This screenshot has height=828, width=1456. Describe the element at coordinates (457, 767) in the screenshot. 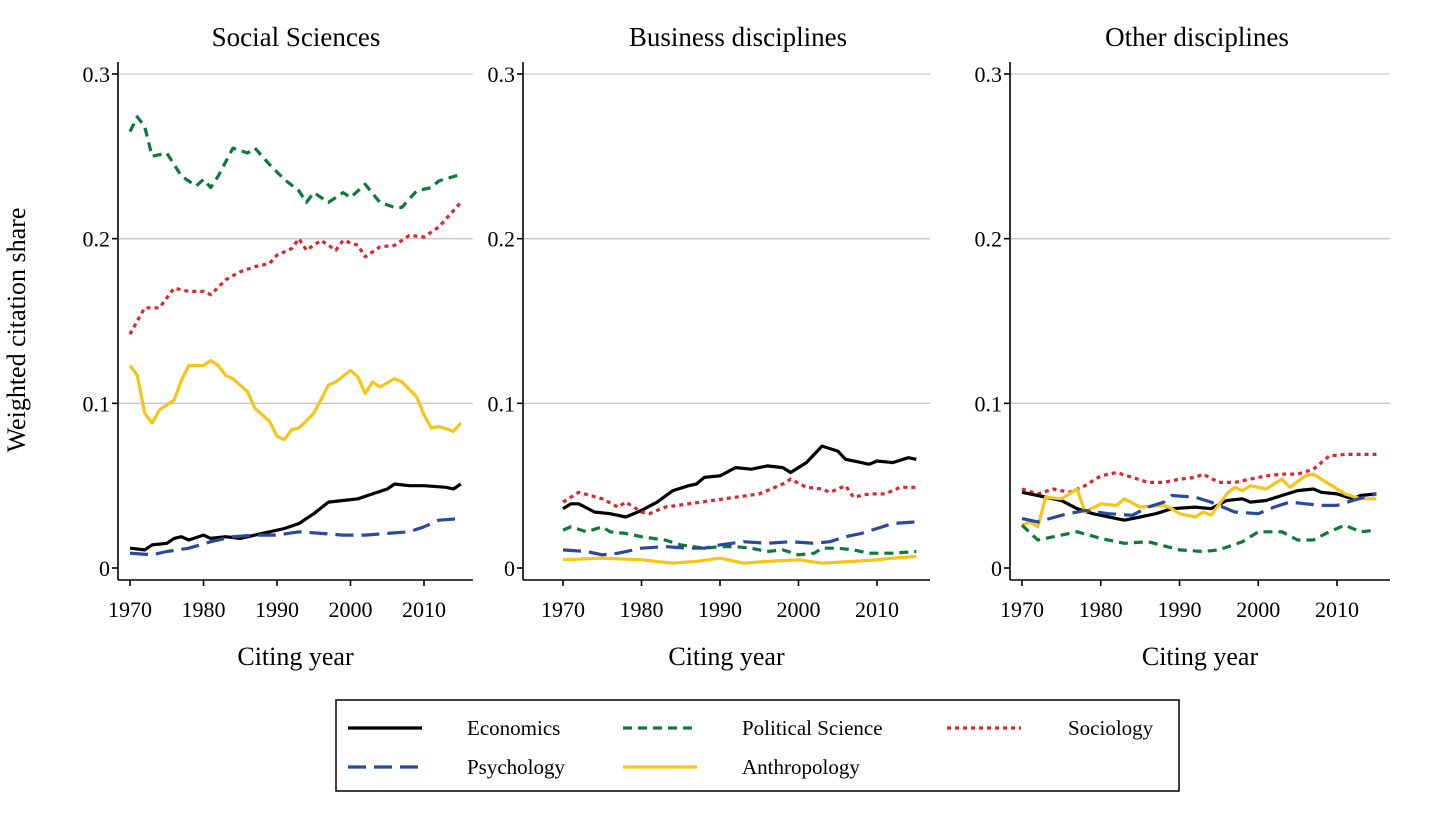

I see `legend-item: Psychology` at that location.